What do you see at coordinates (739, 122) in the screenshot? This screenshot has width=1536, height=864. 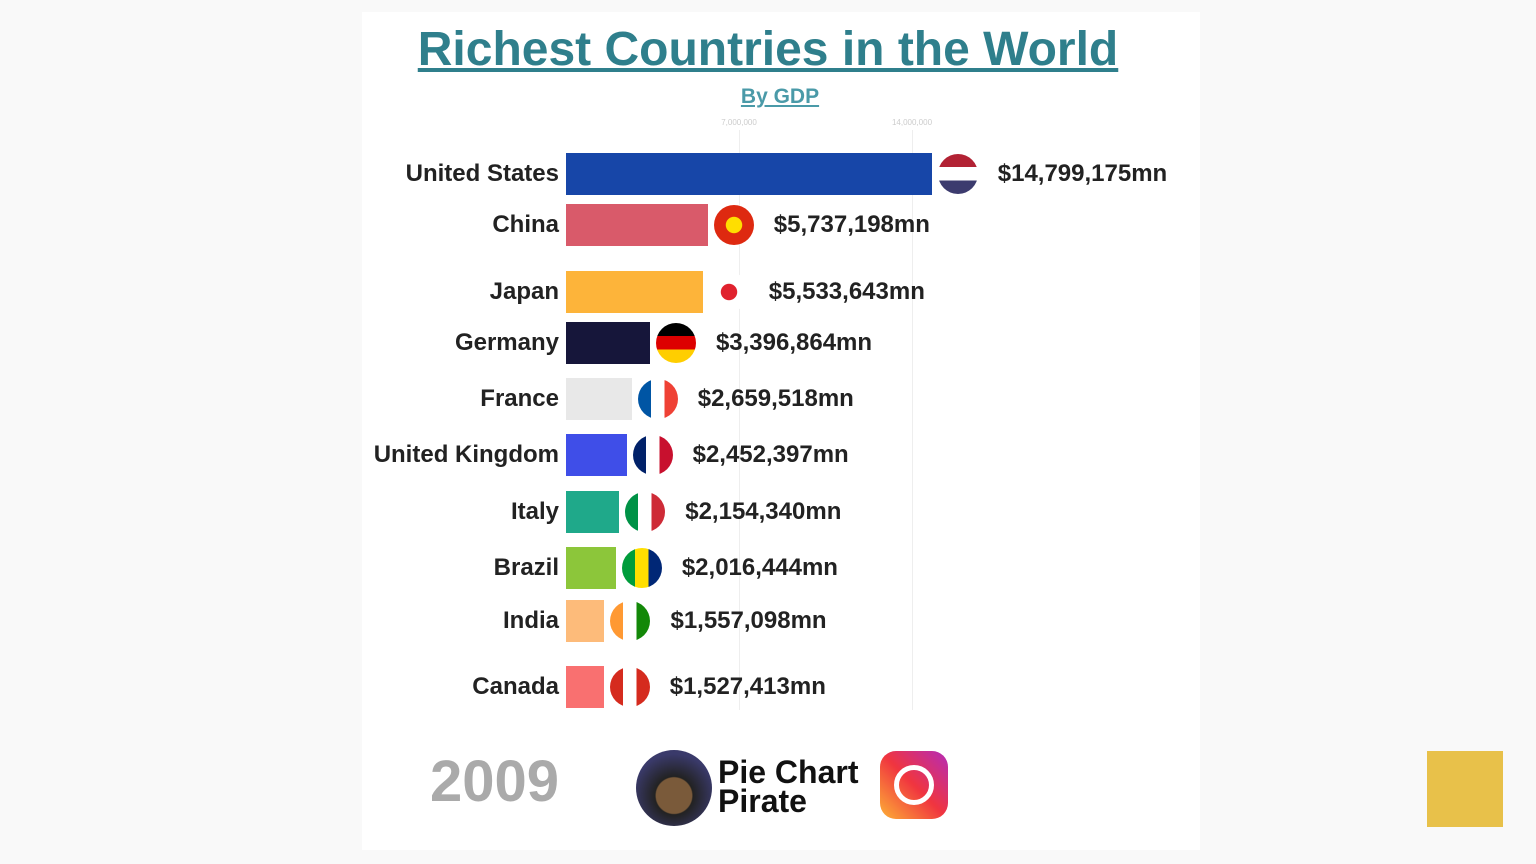 I see `tick-label: 7,000,000` at bounding box center [739, 122].